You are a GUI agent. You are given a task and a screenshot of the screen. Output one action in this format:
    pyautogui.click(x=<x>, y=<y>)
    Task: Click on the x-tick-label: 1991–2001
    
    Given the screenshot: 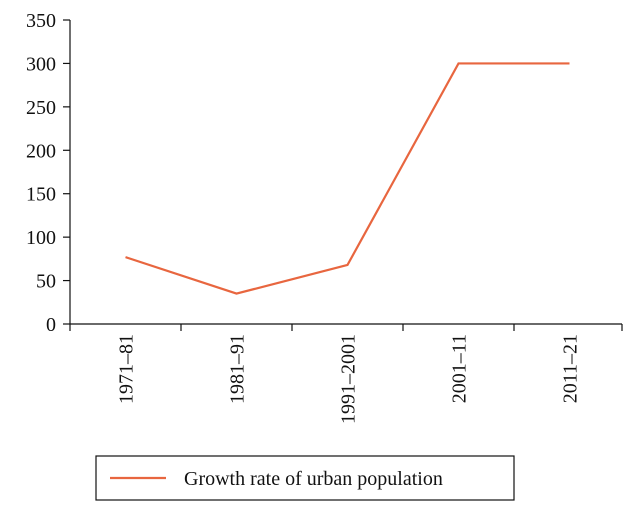 What is the action you would take?
    pyautogui.click(x=349, y=379)
    